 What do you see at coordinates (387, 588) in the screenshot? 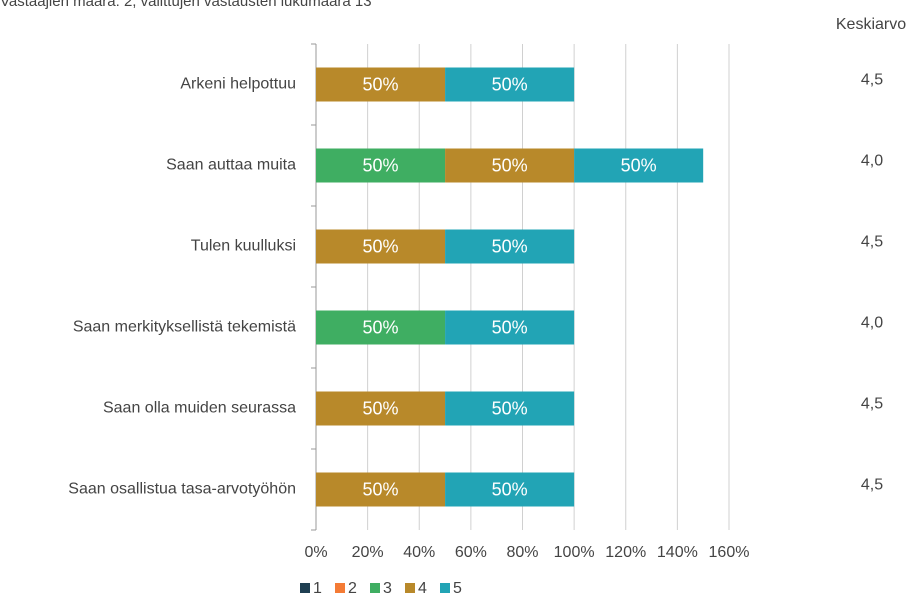
I see `legend-label: 3` at bounding box center [387, 588].